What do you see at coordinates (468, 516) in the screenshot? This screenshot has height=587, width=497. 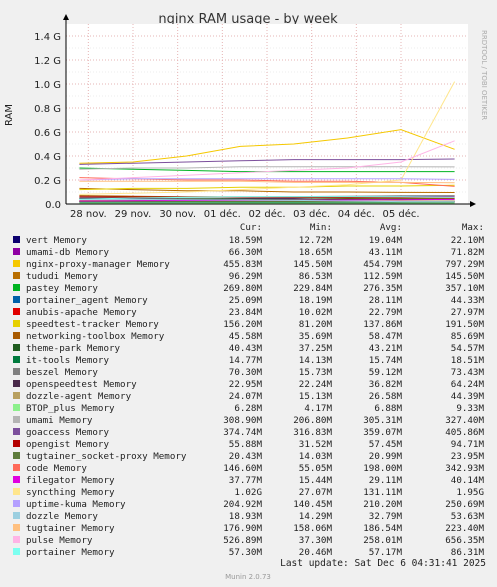 I see `legend-value-max: 53.63M` at bounding box center [468, 516].